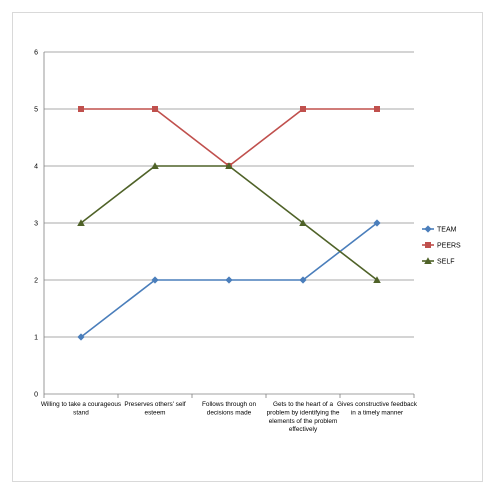 Image resolution: width=495 pixels, height=495 pixels. I want to click on y-tick-label: 6, so click(36, 53).